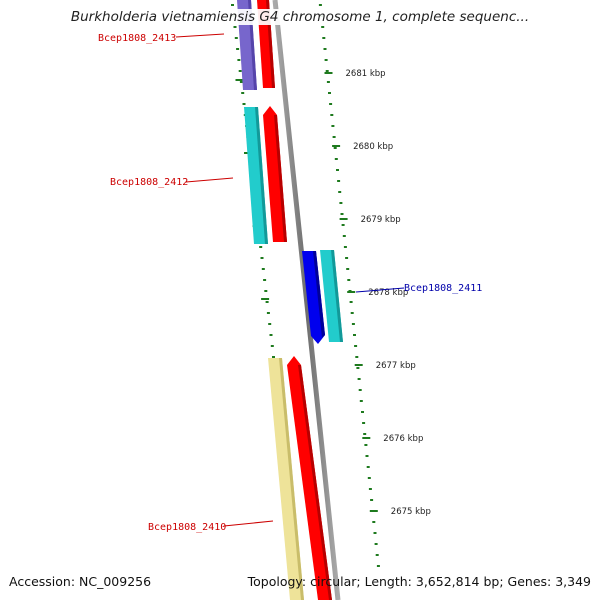 The height and width of the screenshot is (600, 600). I want to click on tick-label: 2676 kbp, so click(403, 439).